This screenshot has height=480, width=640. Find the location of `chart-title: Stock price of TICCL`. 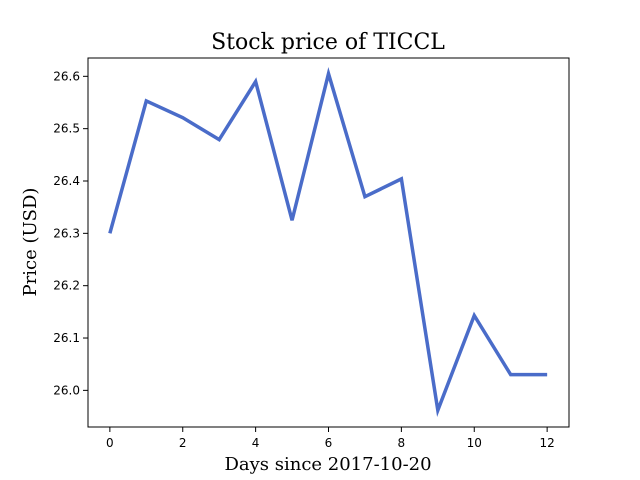

chart-title: Stock price of TICCL is located at coordinates (328, 42).